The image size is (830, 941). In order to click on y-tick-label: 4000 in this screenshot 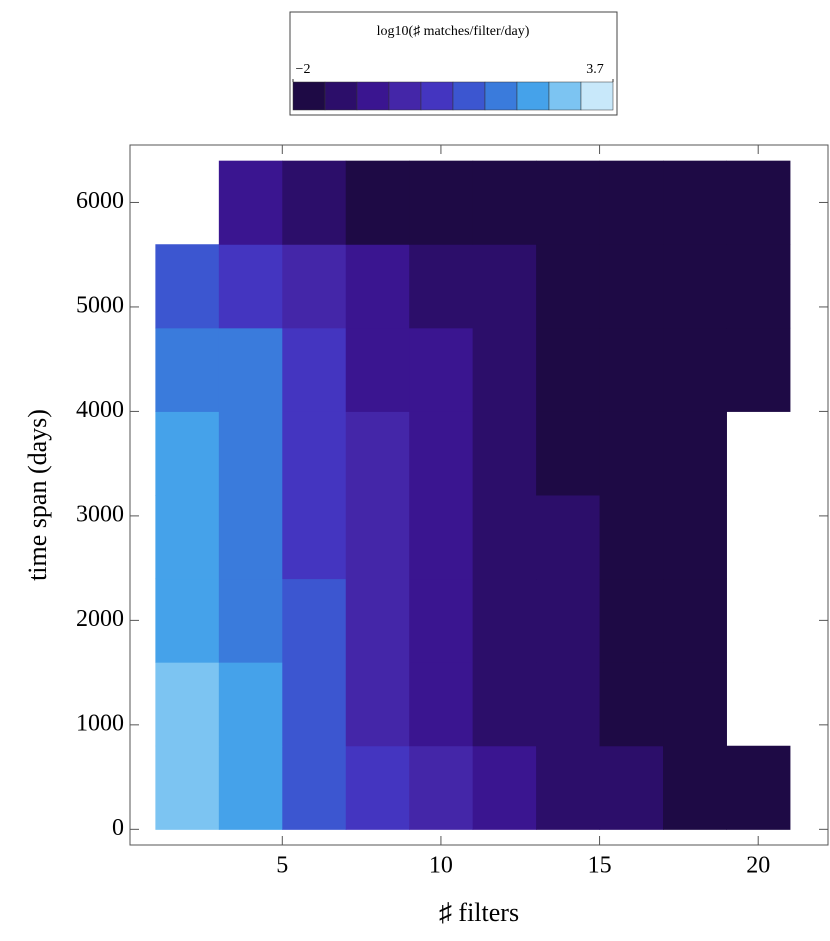, I will do `click(100, 410)`.